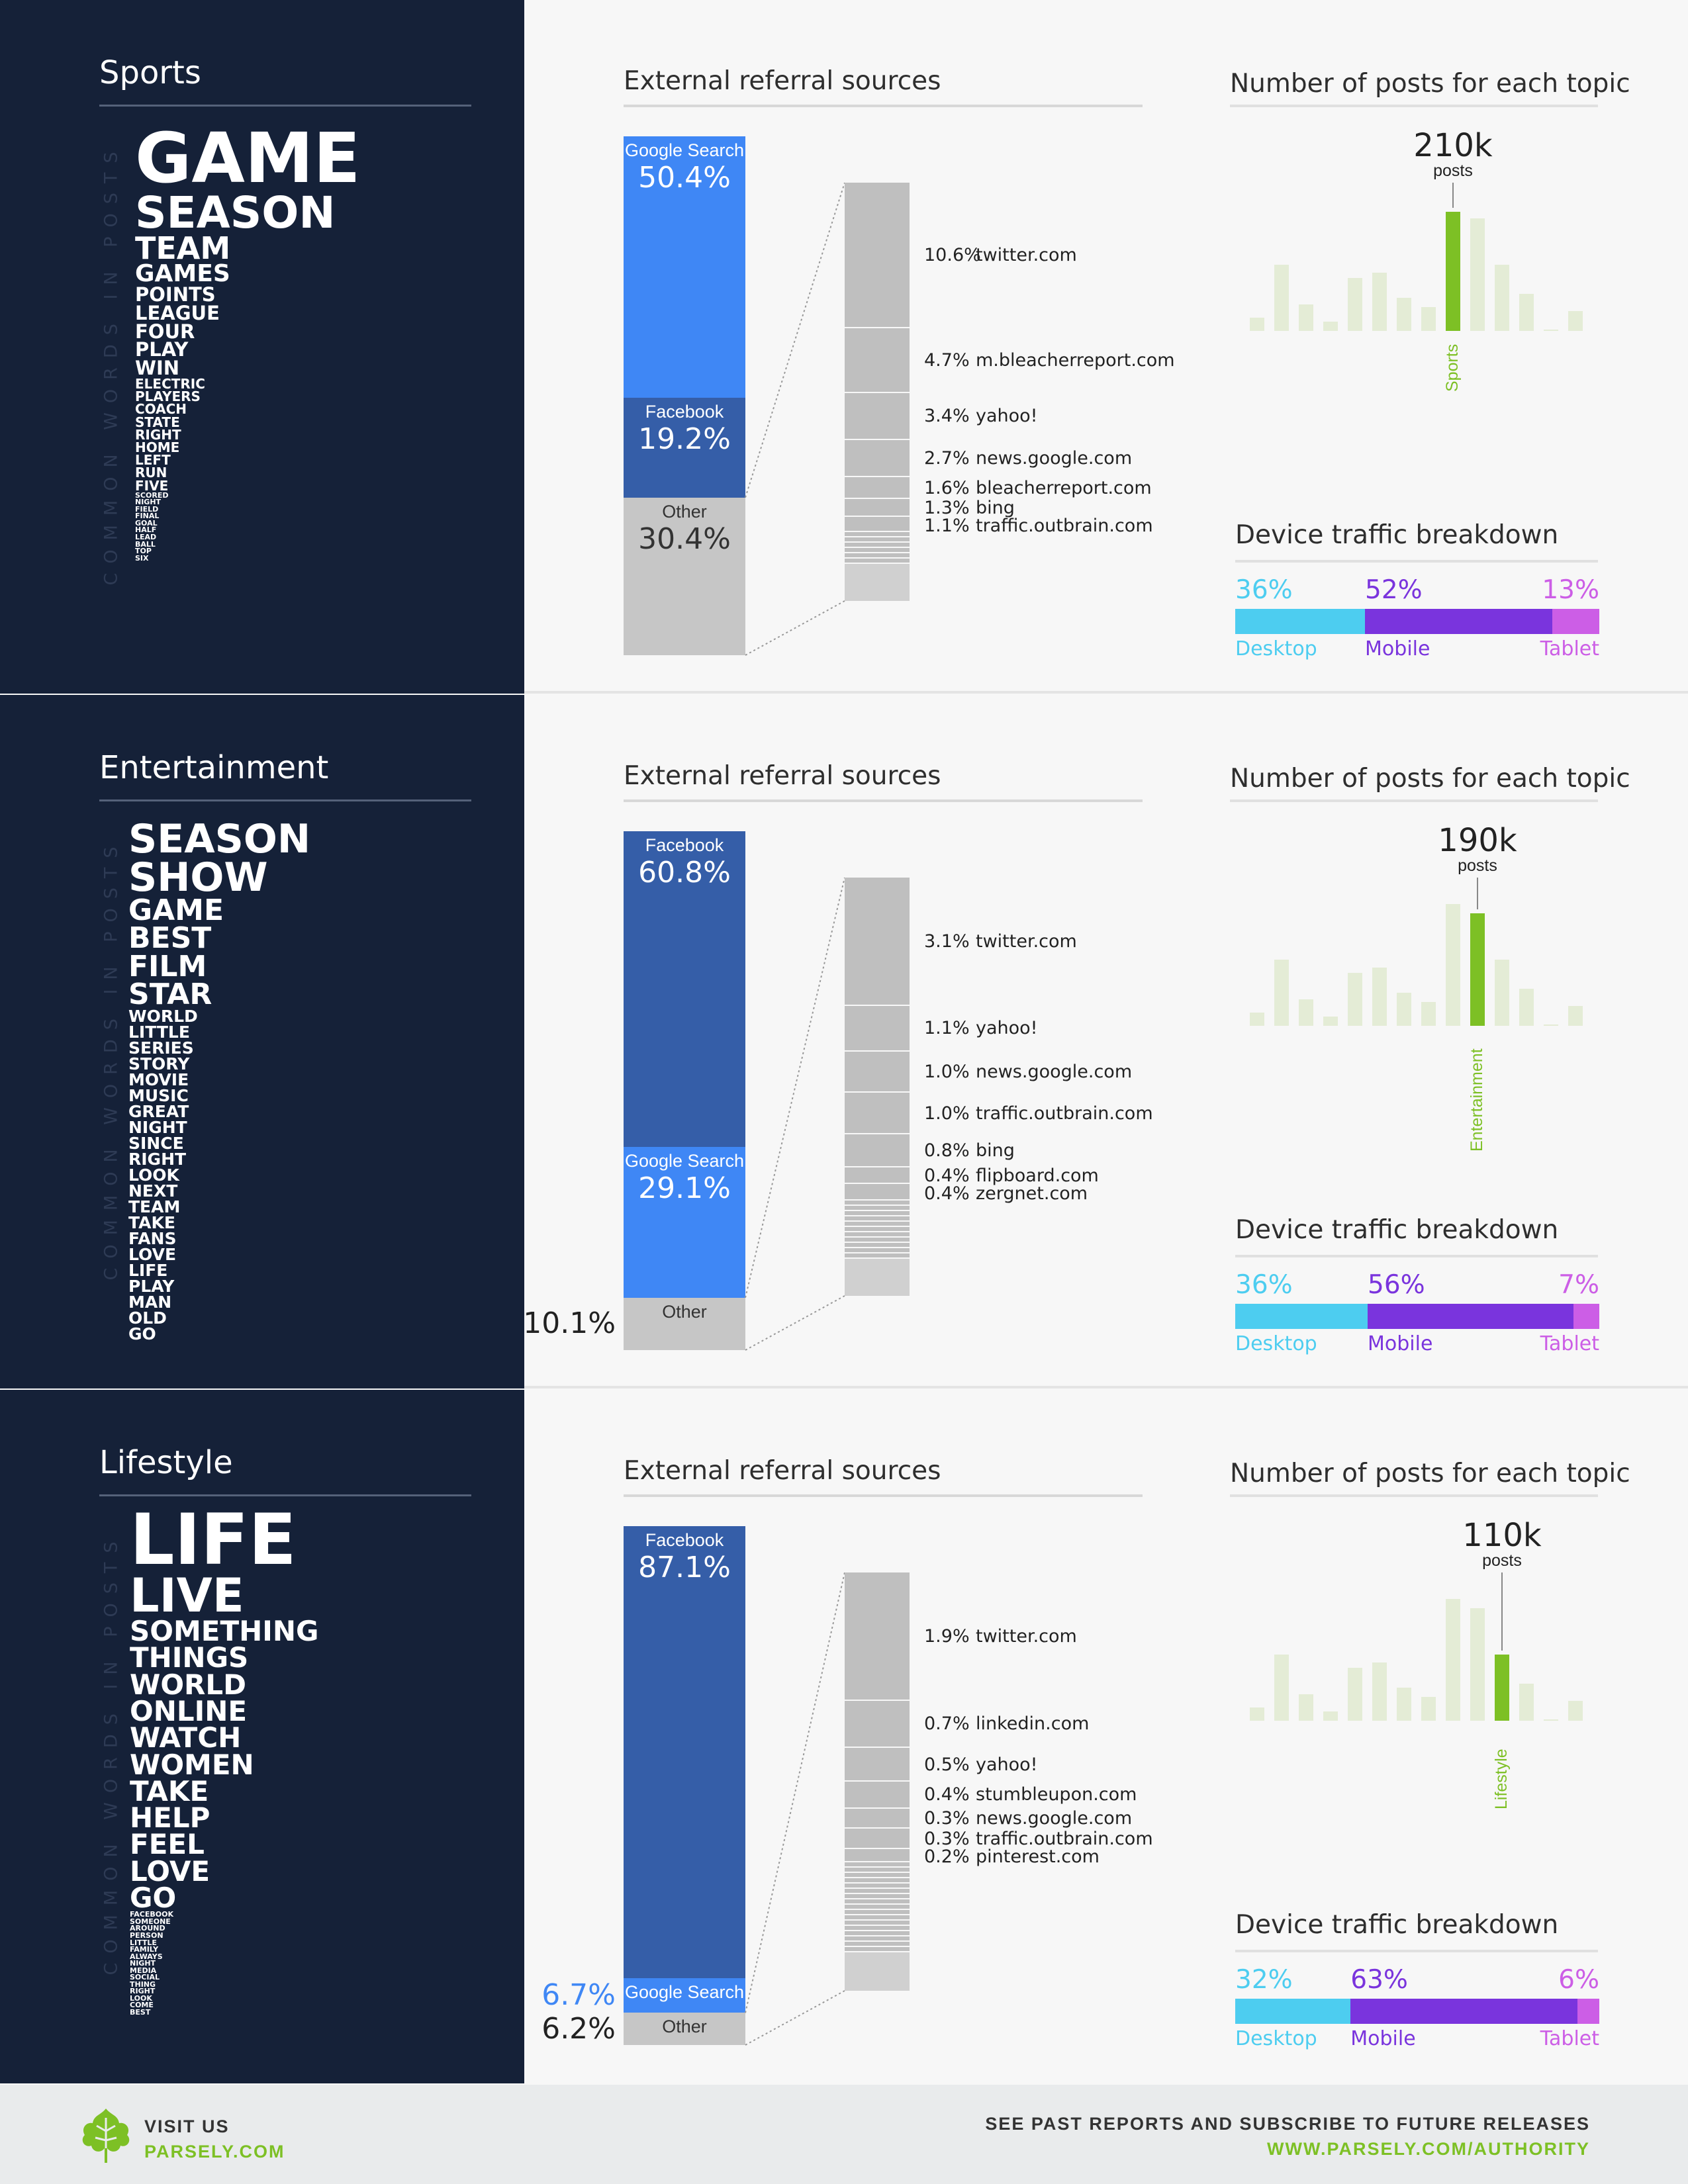  I want to click on common-word: AROUND, so click(147, 1928).